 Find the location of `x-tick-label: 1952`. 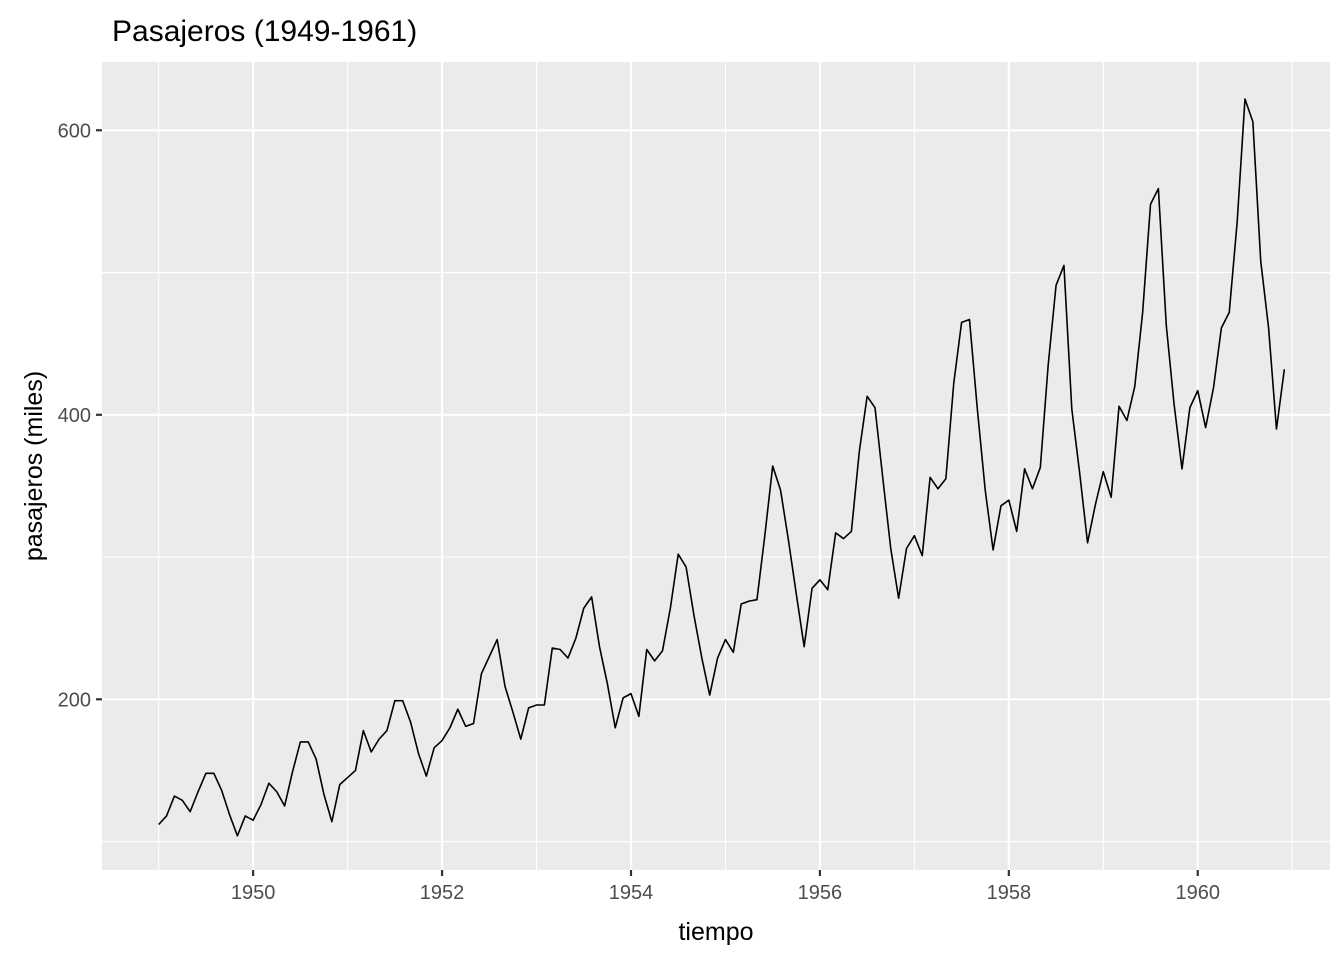

x-tick-label: 1952 is located at coordinates (442, 893).